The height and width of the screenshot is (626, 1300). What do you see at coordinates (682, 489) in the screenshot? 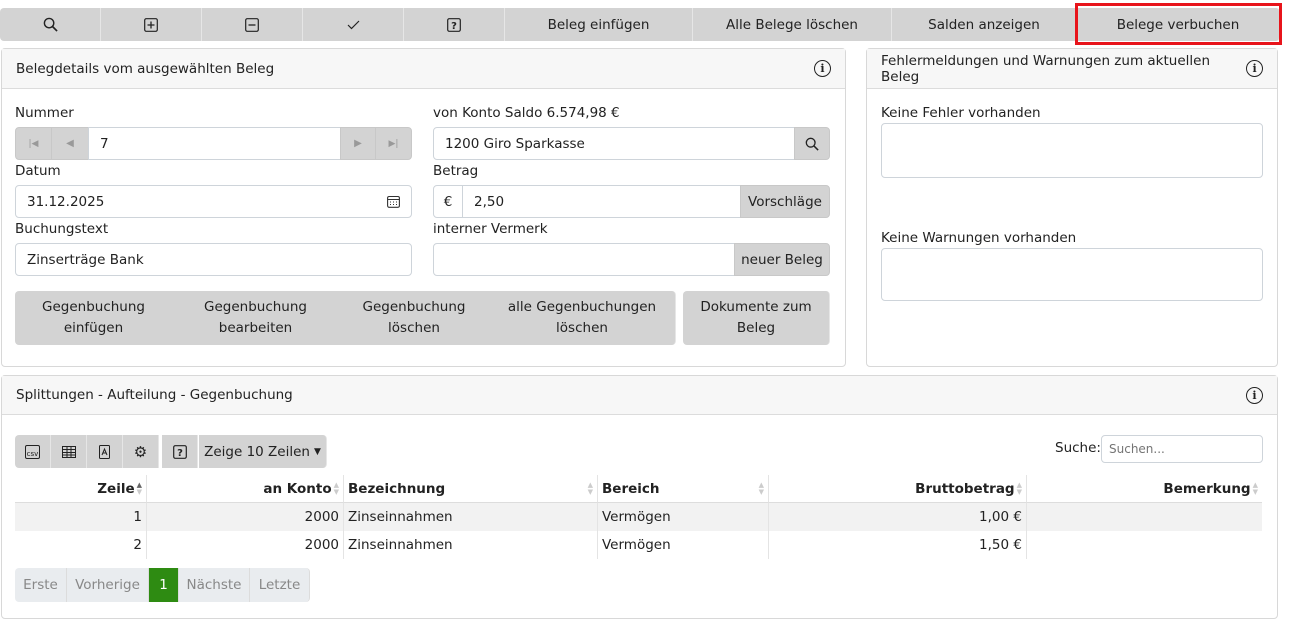
I see `column-header-bereich: Bereich ▲ ▼` at bounding box center [682, 489].